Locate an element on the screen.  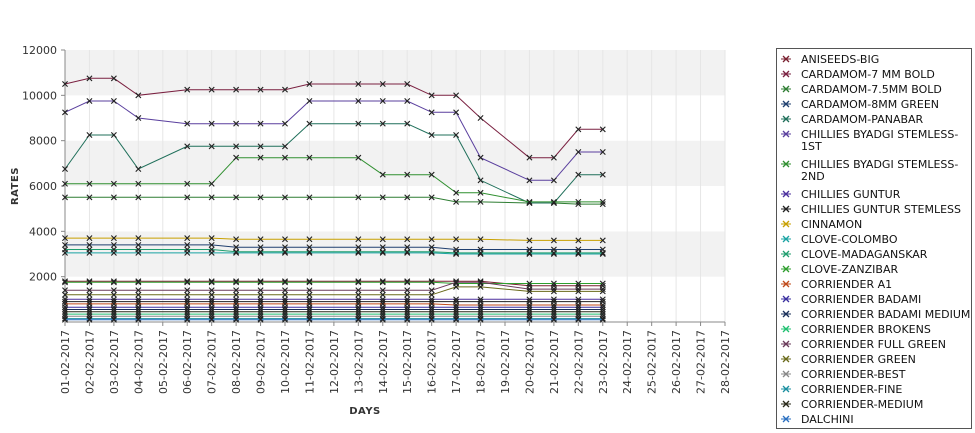
series-cardamom-panabar is located at coordinates (334, 163).